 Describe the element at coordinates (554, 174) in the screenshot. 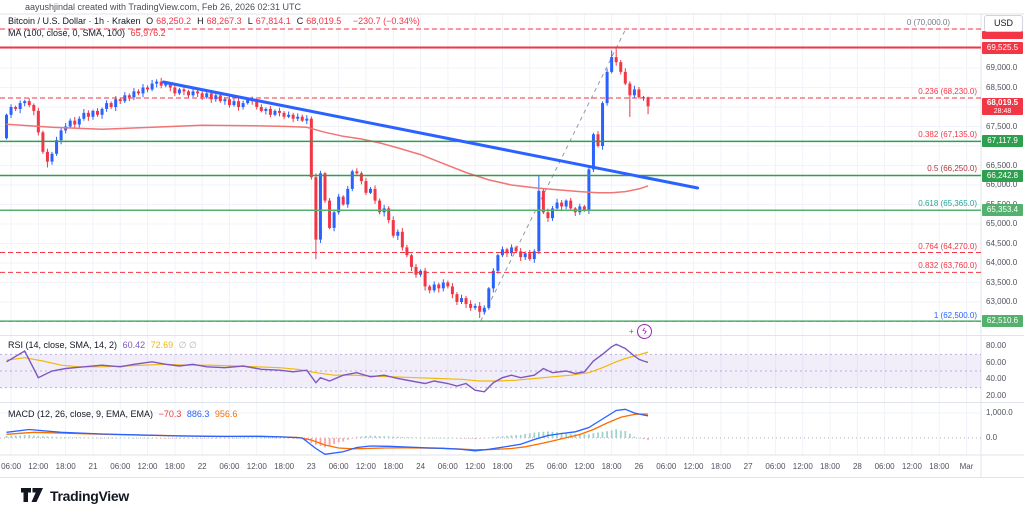

I see `dashed-guide-line` at that location.